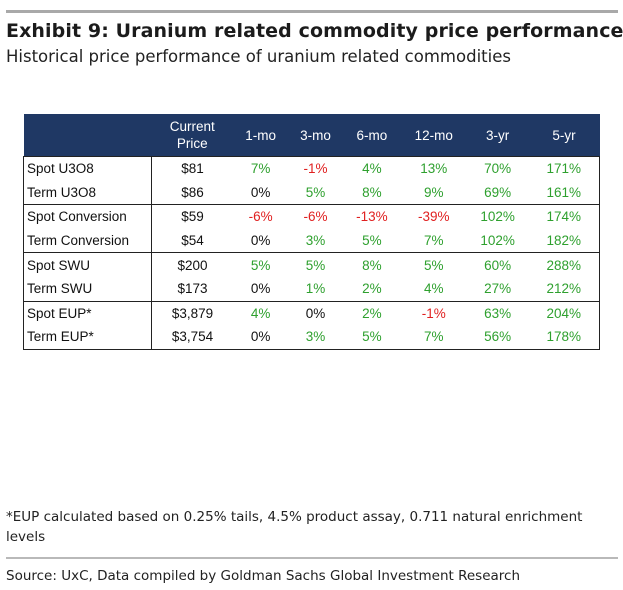  I want to click on row-current-price: $86, so click(192, 192).